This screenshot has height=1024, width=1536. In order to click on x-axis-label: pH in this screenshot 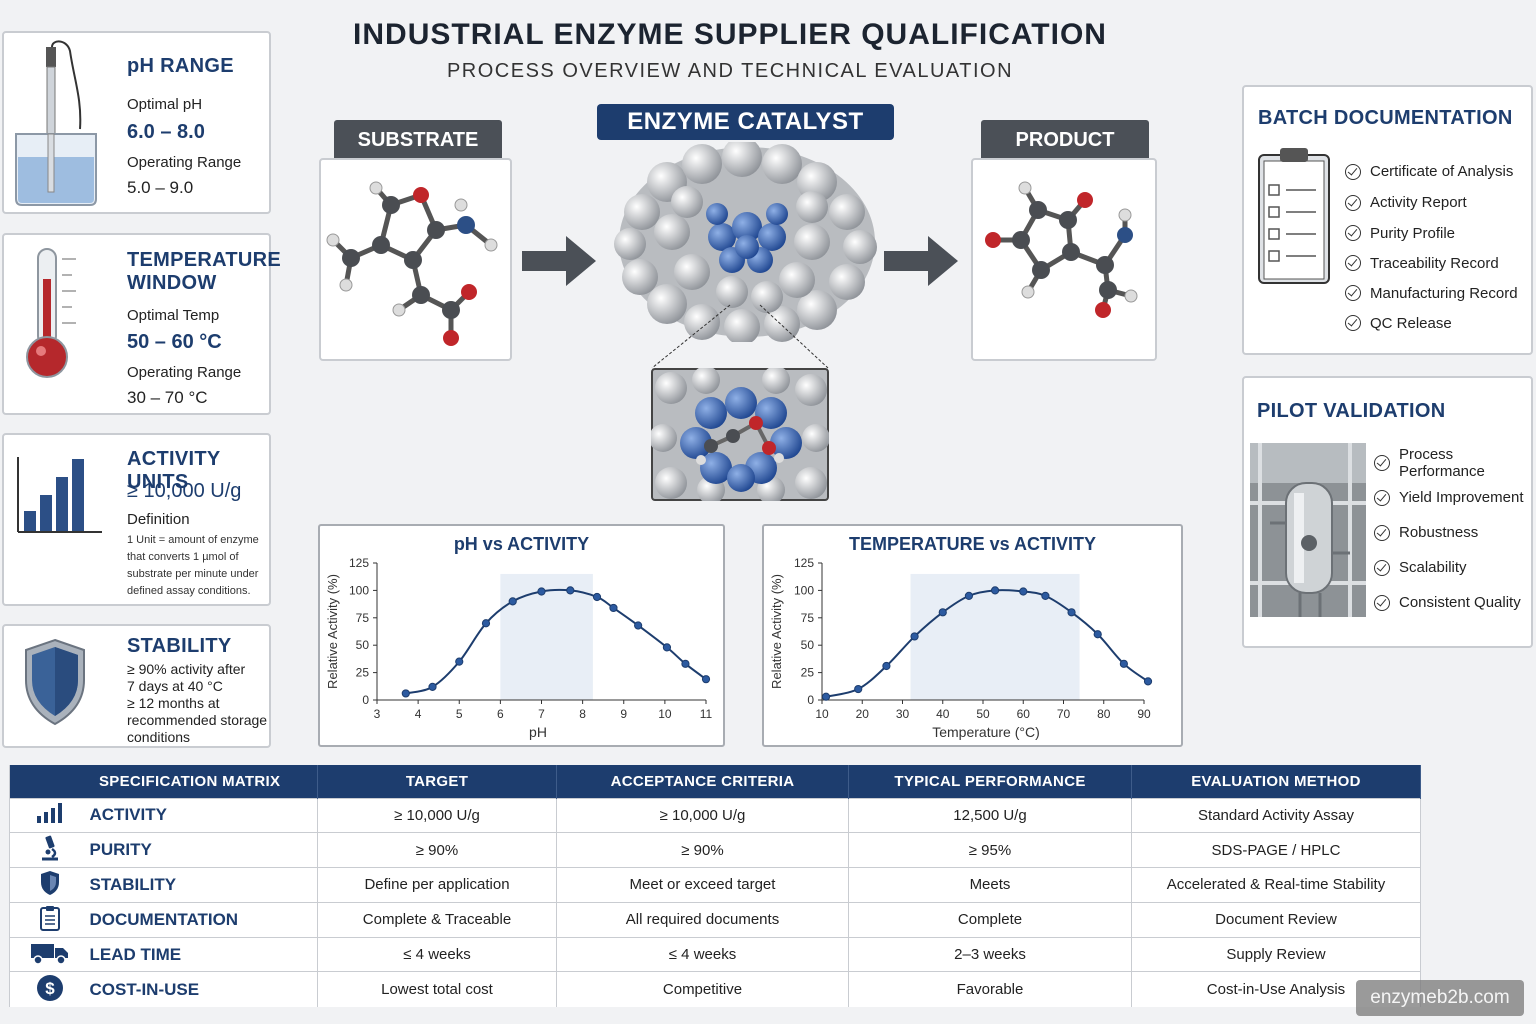, I will do `click(538, 732)`.